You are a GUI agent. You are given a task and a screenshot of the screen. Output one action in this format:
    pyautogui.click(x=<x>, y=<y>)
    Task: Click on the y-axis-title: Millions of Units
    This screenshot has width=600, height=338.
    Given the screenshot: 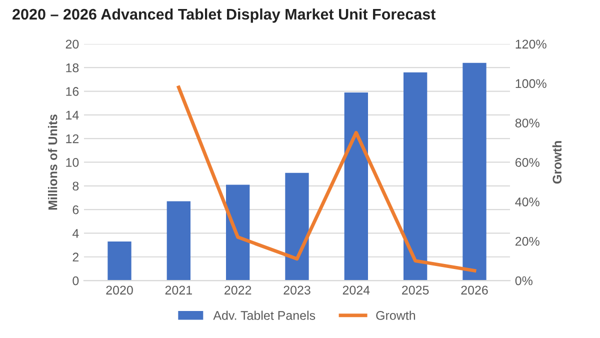 What is the action you would take?
    pyautogui.click(x=53, y=162)
    